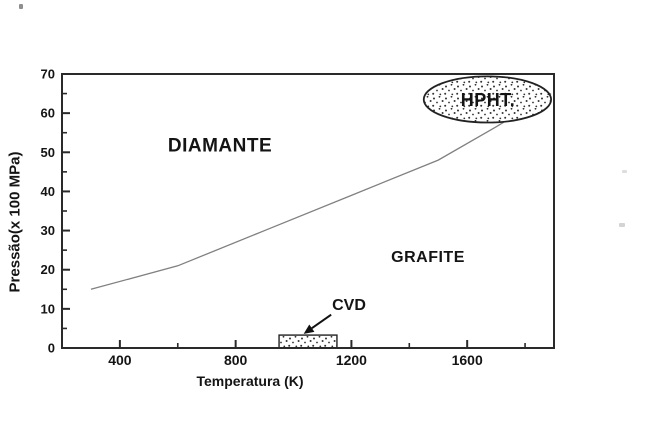 The image size is (652, 440). Describe the element at coordinates (48, 74) in the screenshot. I see `y-tick-label: 70` at that location.